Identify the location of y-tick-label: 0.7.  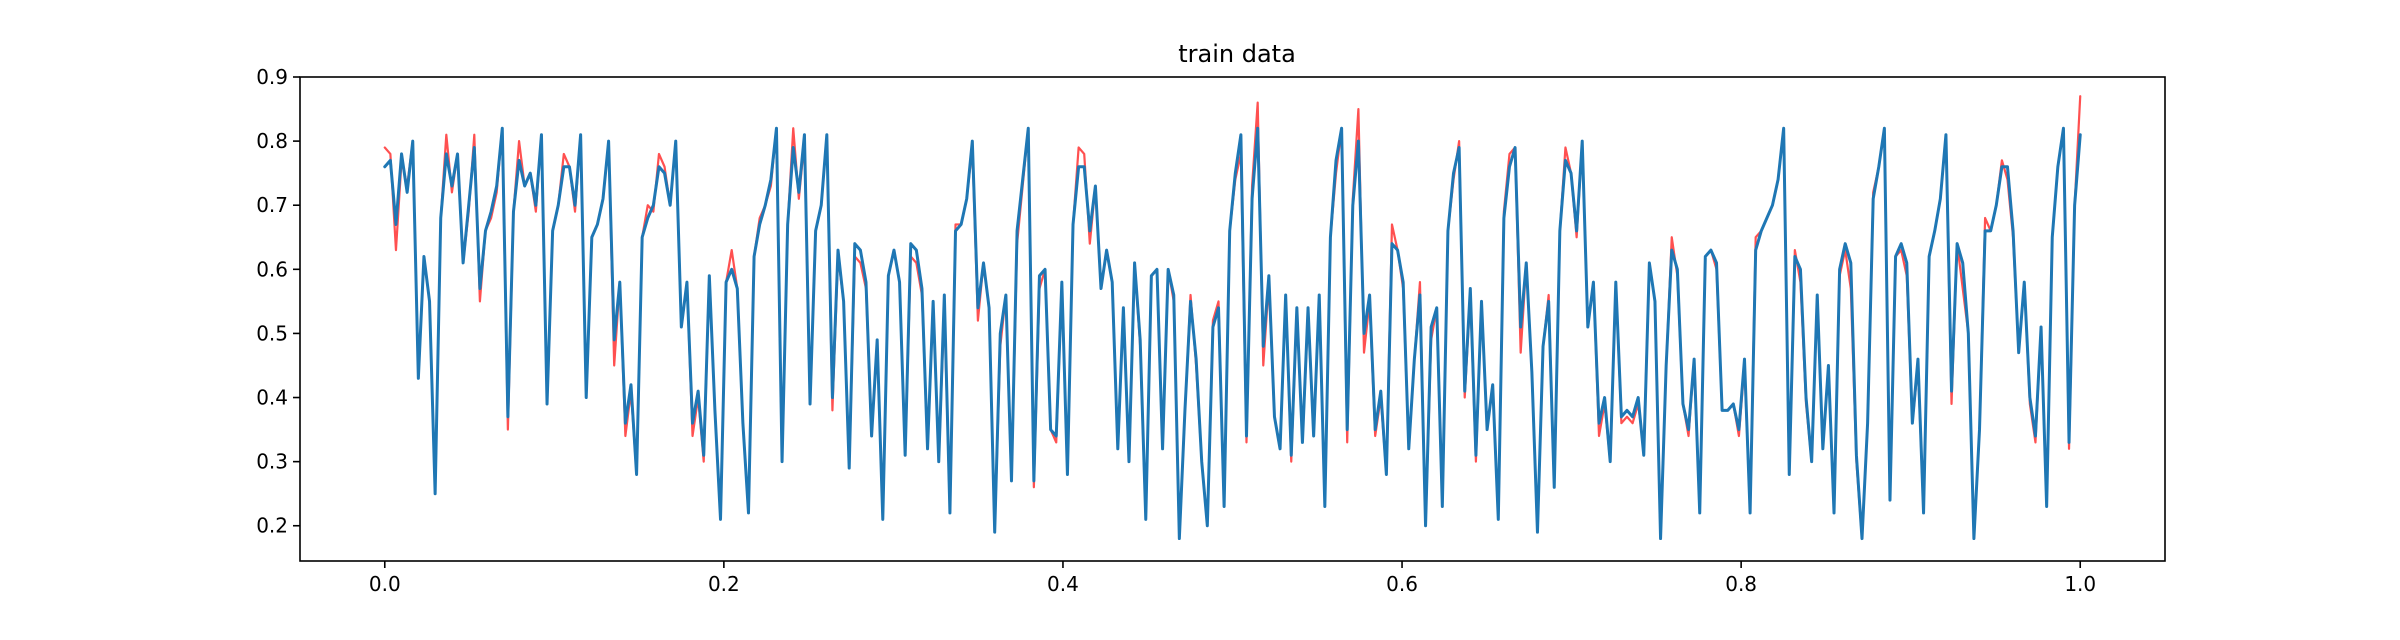
(272, 205).